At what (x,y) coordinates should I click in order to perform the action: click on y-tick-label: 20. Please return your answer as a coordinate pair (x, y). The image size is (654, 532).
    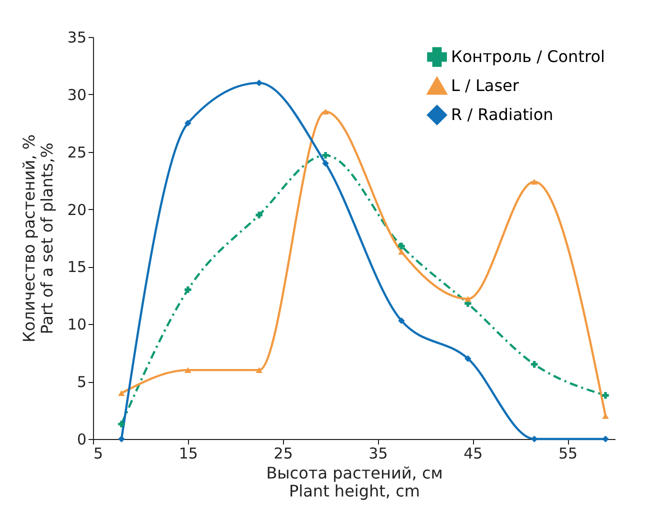
    Looking at the image, I should click on (76, 209).